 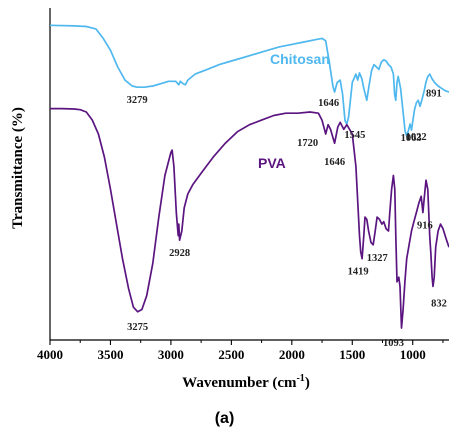 I want to click on peak-label: 891, so click(x=434, y=93).